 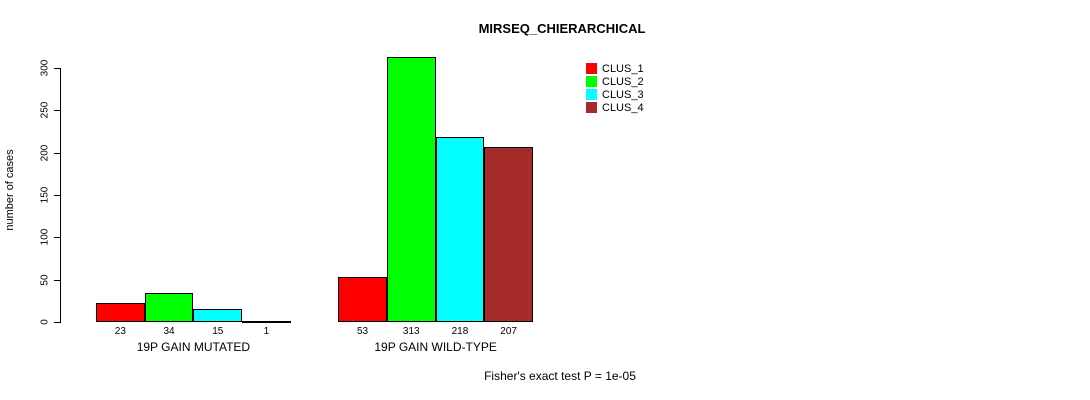 What do you see at coordinates (45, 152) in the screenshot?
I see `y-axis-tick-label: 200` at bounding box center [45, 152].